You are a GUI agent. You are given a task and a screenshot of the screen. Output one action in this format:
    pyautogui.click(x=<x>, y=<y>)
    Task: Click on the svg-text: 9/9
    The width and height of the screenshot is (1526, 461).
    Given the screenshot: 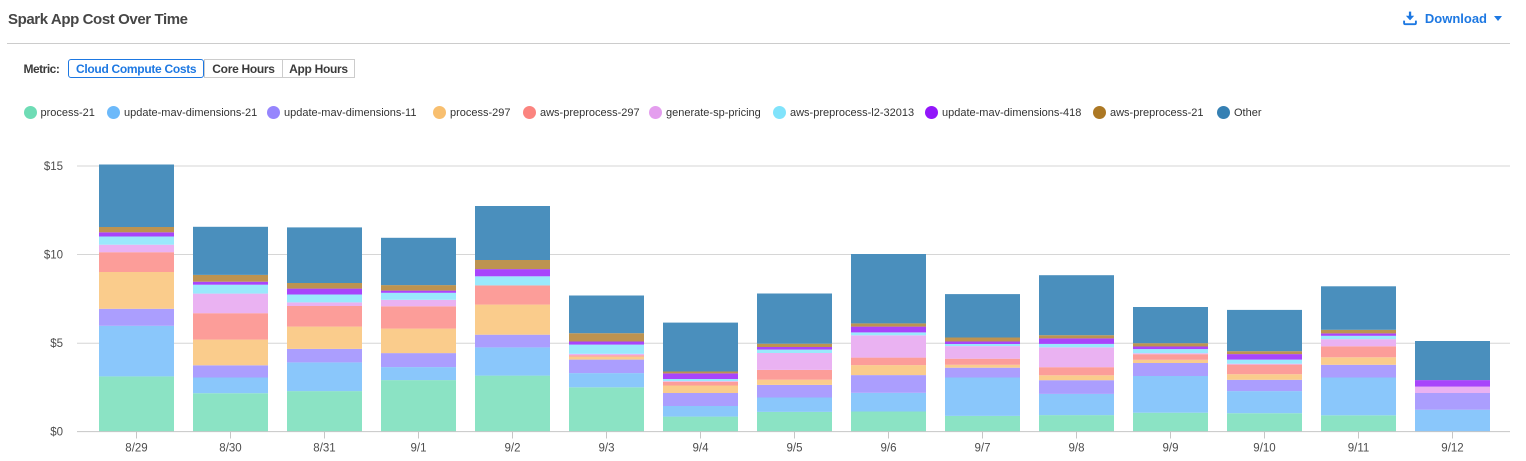 What is the action you would take?
    pyautogui.click(x=1171, y=449)
    